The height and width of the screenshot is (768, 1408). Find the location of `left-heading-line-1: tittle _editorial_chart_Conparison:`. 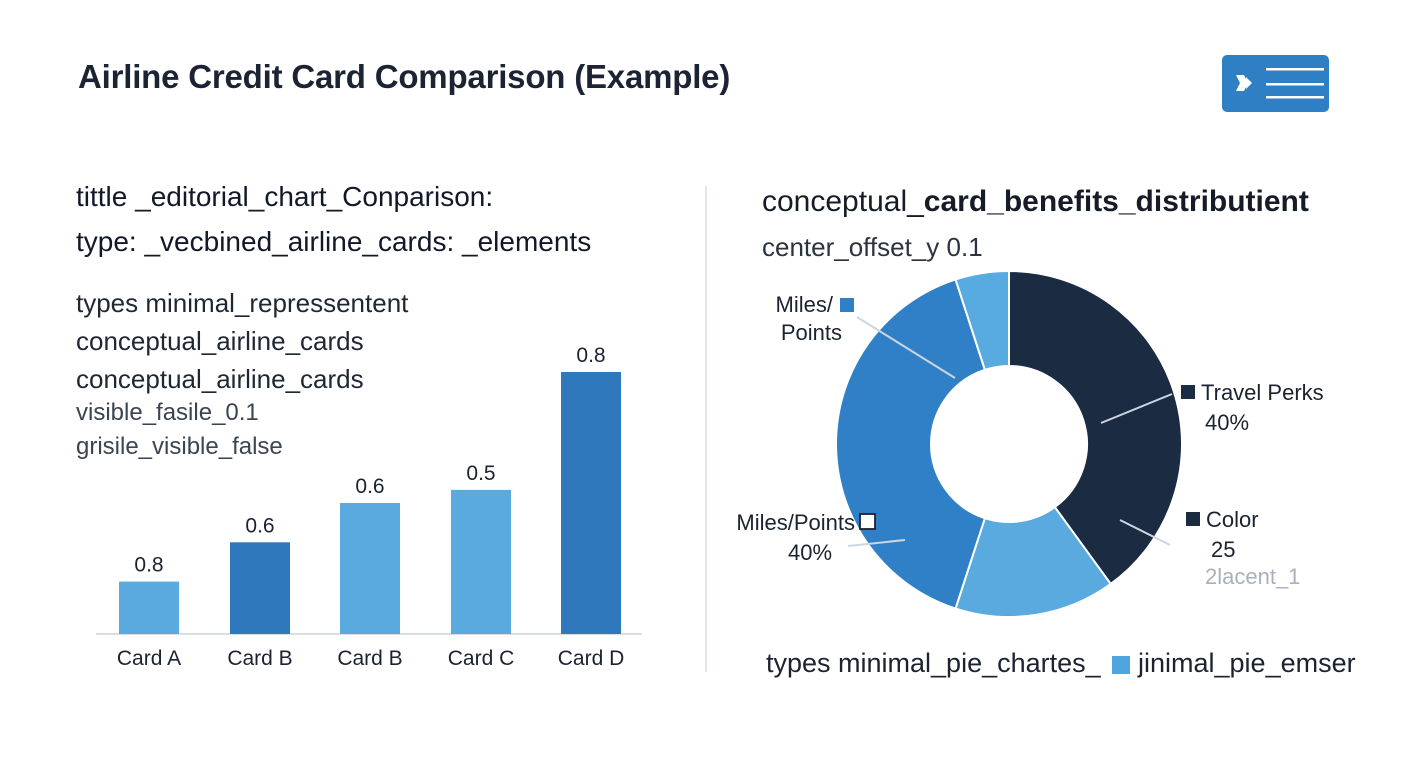

left-heading-line-1: tittle _editorial_chart_Conparison: is located at coordinates (285, 196).